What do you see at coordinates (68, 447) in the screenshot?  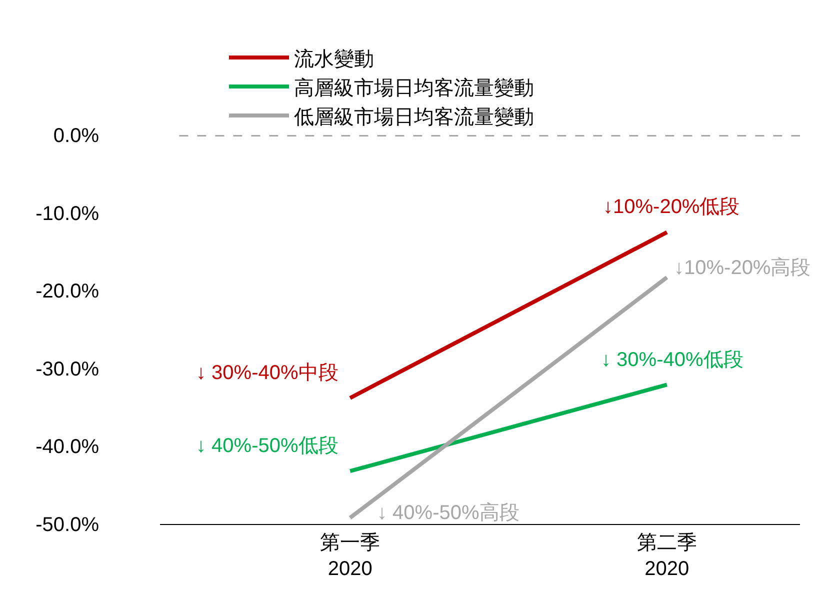 I see `y-tick-label: -40.0%` at bounding box center [68, 447].